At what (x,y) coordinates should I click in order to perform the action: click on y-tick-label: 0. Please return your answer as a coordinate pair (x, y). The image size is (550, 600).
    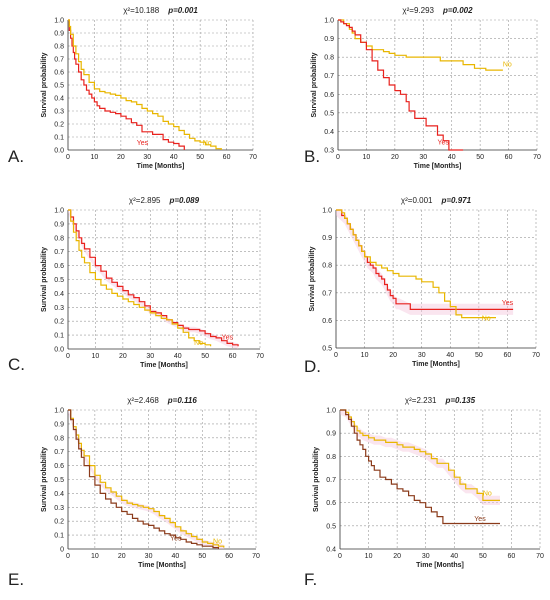
    Looking at the image, I should click on (62, 550).